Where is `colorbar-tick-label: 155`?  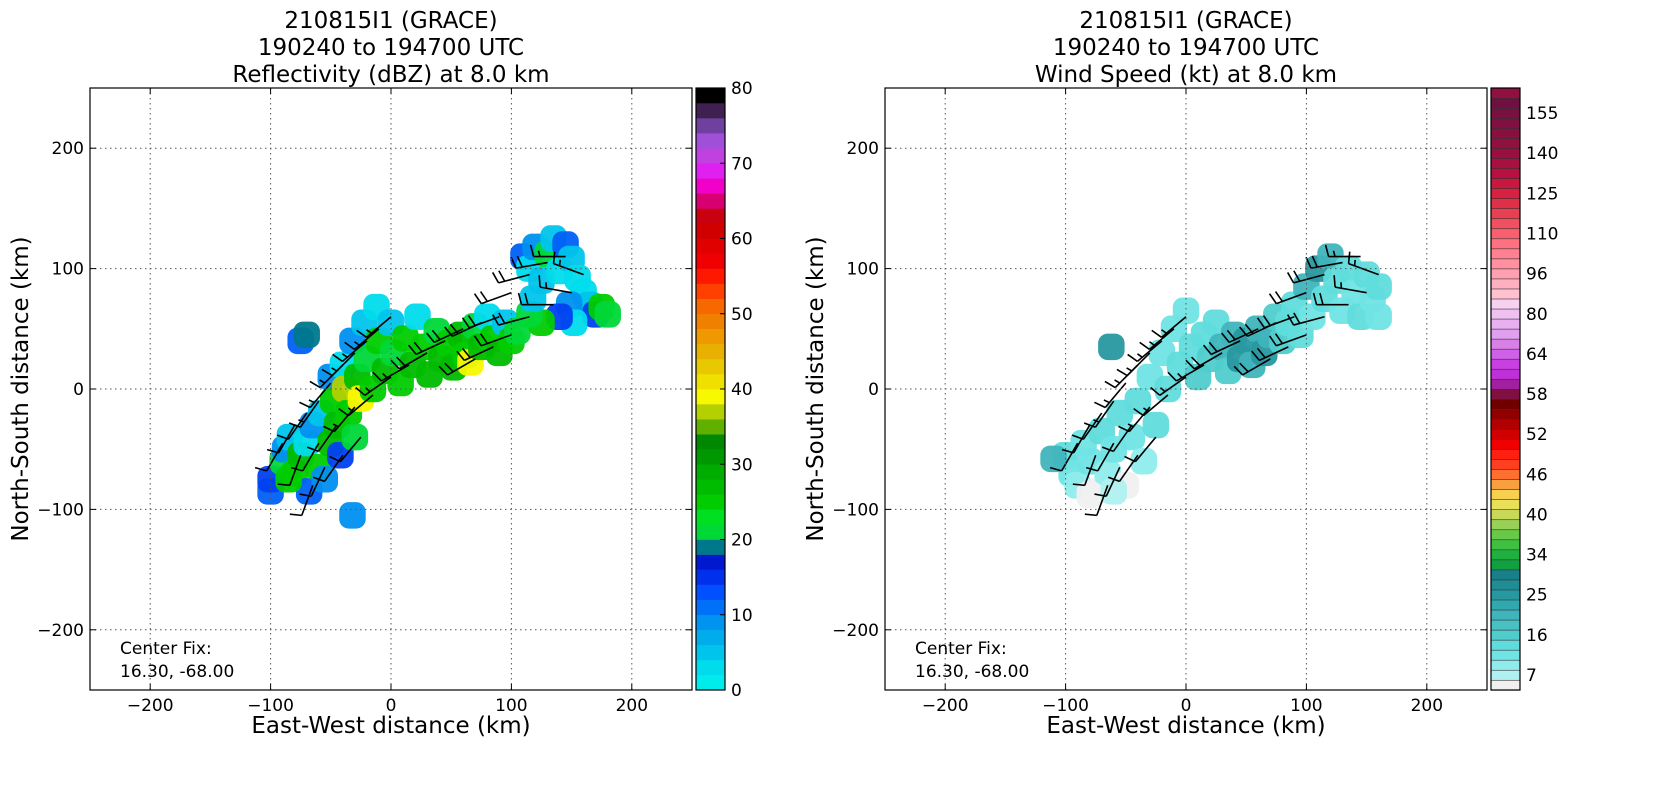
colorbar-tick-label: 155 is located at coordinates (1542, 114).